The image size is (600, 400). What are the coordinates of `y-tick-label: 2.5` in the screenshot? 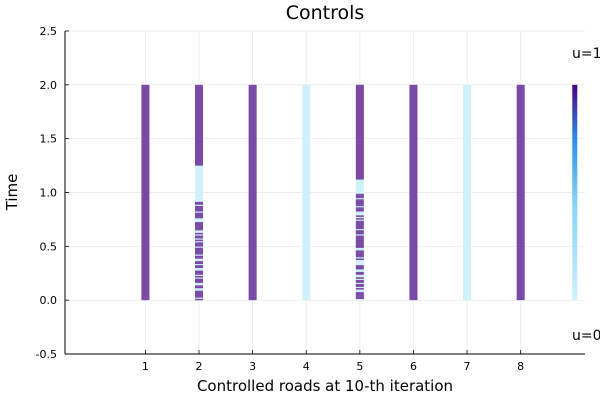 It's located at (49, 31).